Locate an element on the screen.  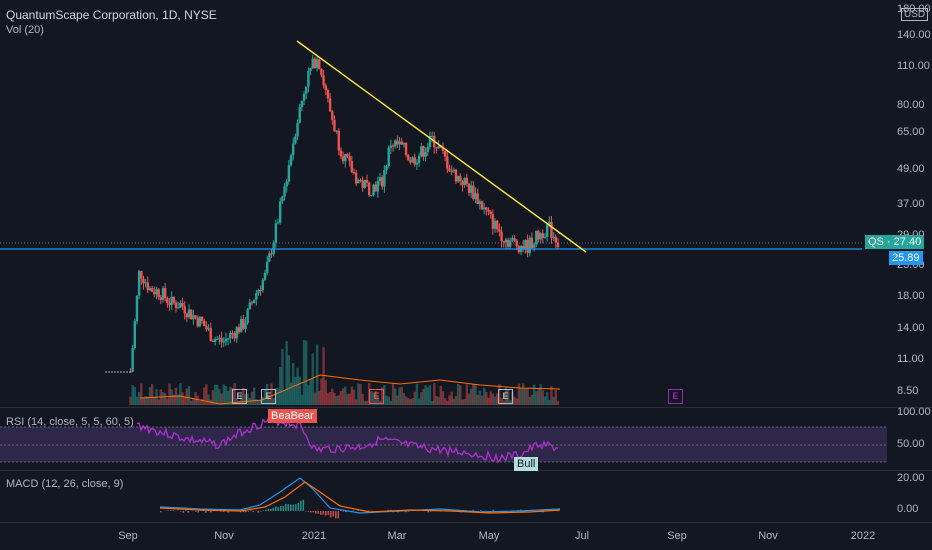
symbol-title: QuantumScape Corporation, 1D, NYSE is located at coordinates (111, 15).